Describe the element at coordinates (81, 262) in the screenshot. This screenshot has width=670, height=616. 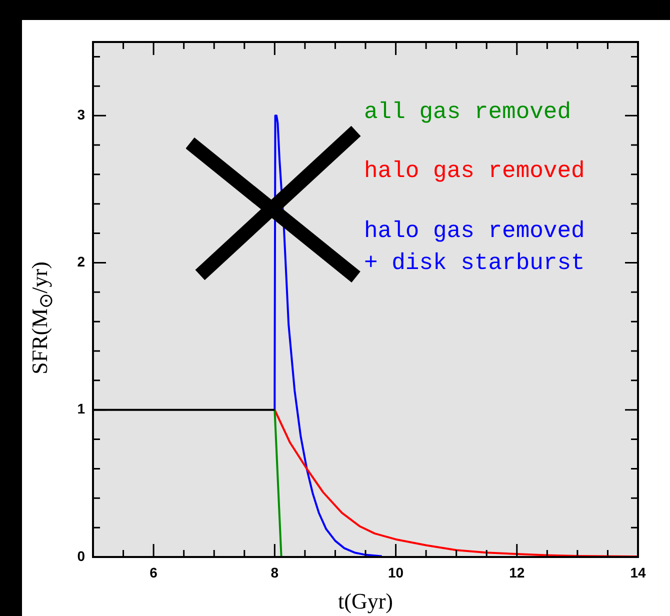
I see `y-tick-label: 2` at that location.